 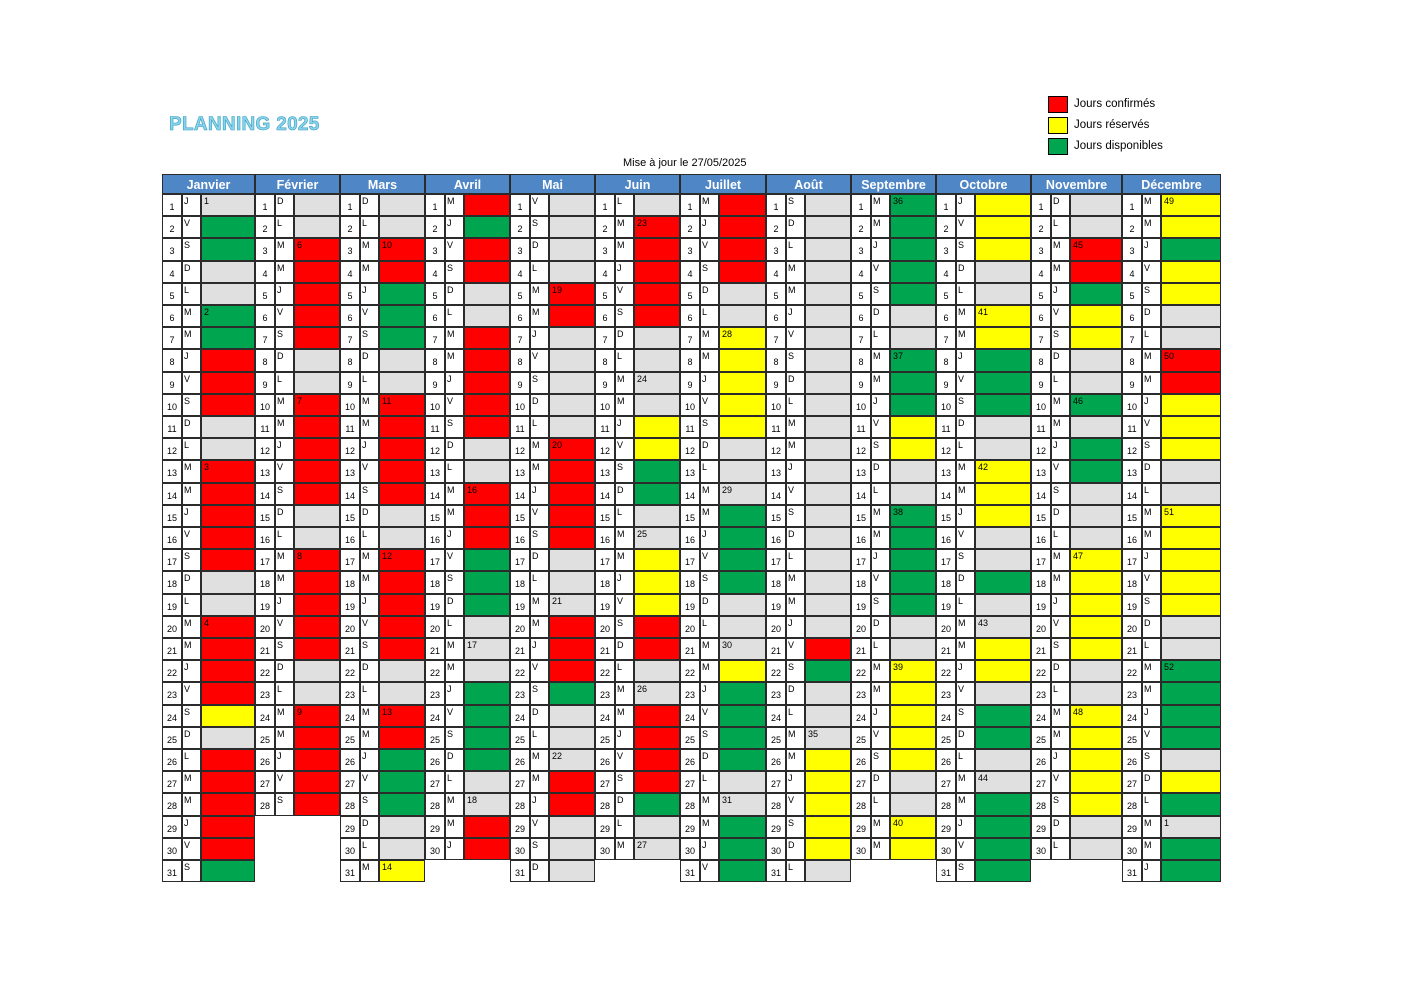 What do you see at coordinates (317, 249) in the screenshot?
I see `day-status-cell: 6` at bounding box center [317, 249].